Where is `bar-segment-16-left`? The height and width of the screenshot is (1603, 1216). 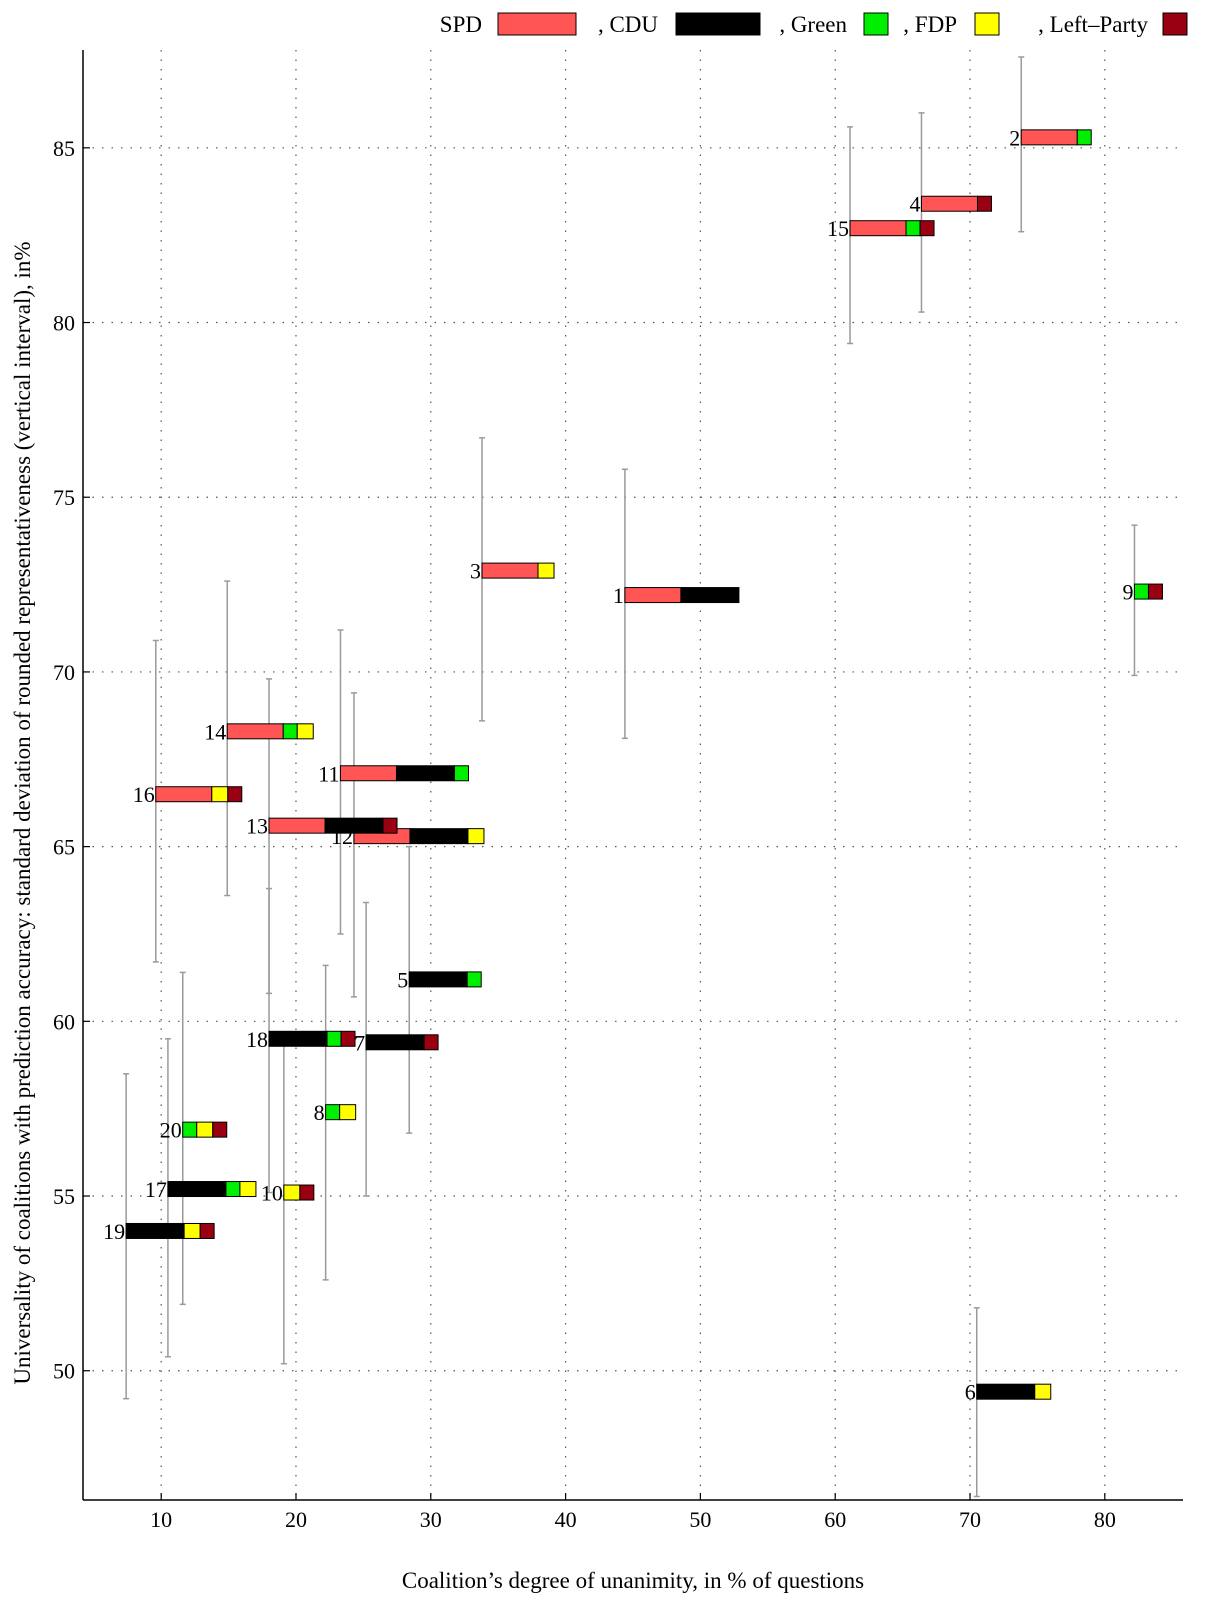
bar-segment-16-left is located at coordinates (235, 794).